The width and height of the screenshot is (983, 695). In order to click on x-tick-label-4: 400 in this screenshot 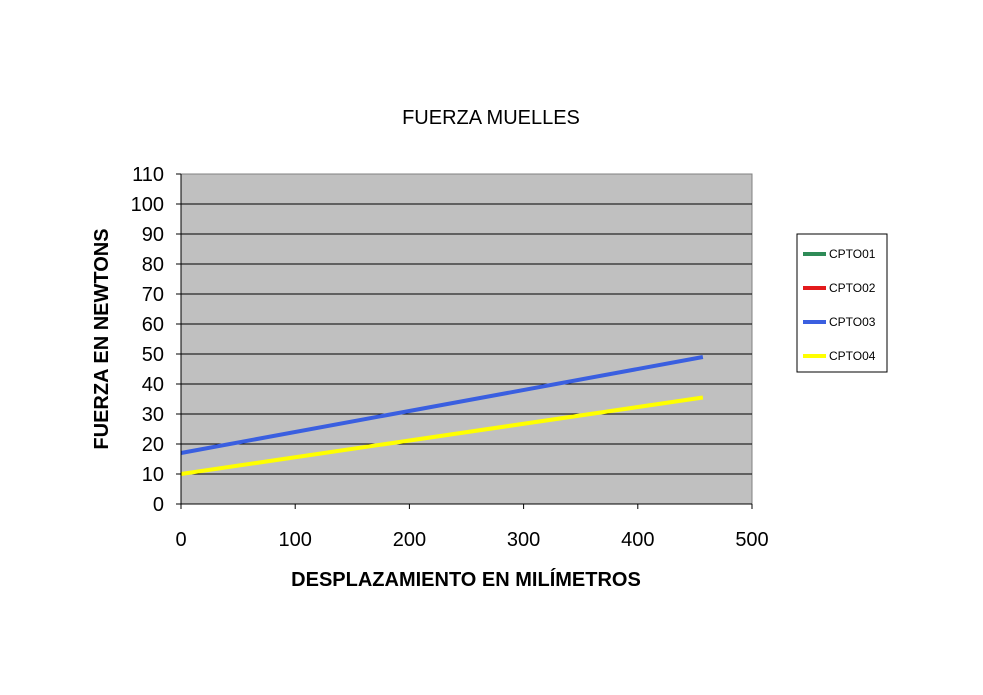, I will do `click(637, 540)`.